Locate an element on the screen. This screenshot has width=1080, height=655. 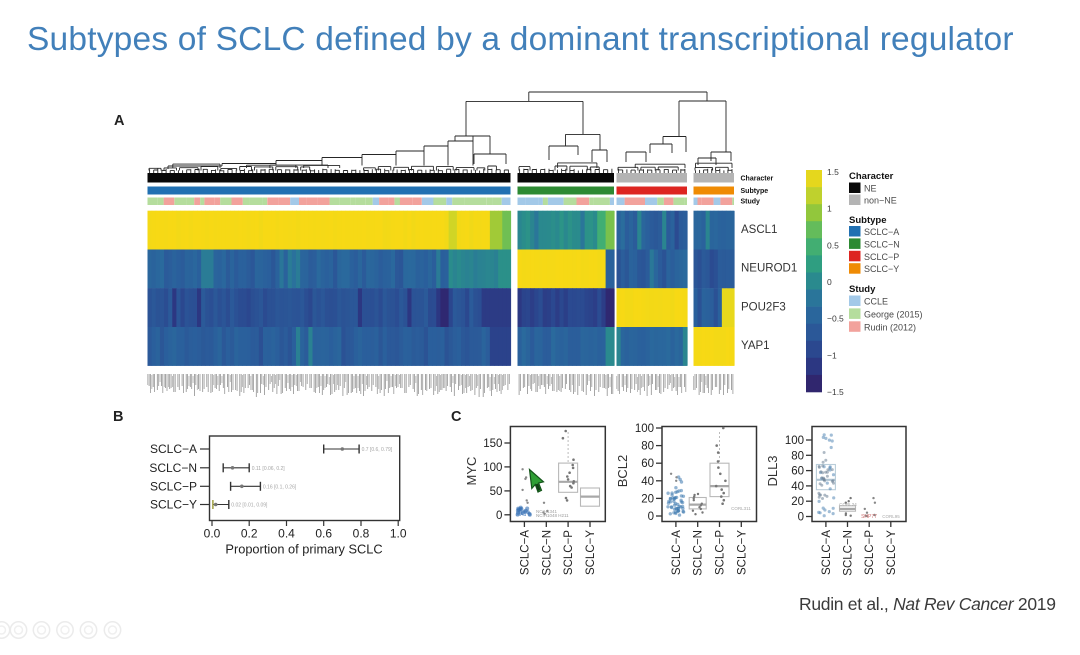
svg-text: 0.7 [0.6, 0.79] is located at coordinates (377, 450).